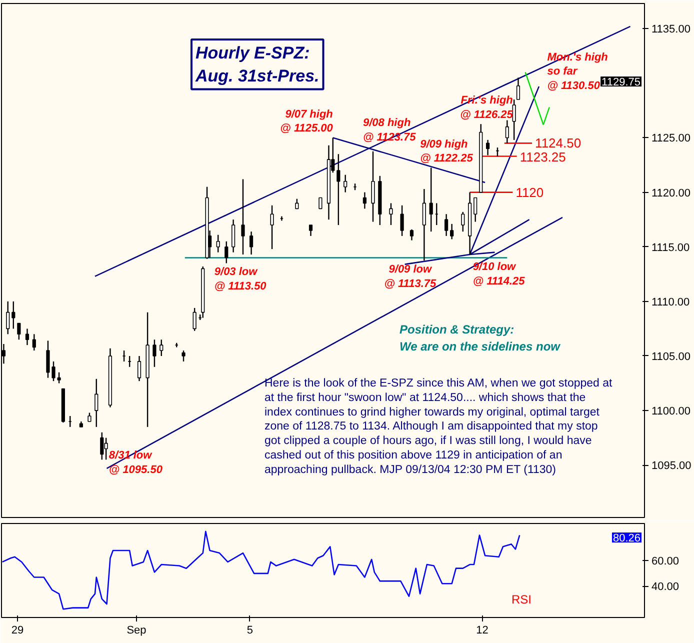 The image size is (694, 643). What do you see at coordinates (480, 338) in the screenshot?
I see `annotation: Position & Strategy: We are on the sidelines now` at bounding box center [480, 338].